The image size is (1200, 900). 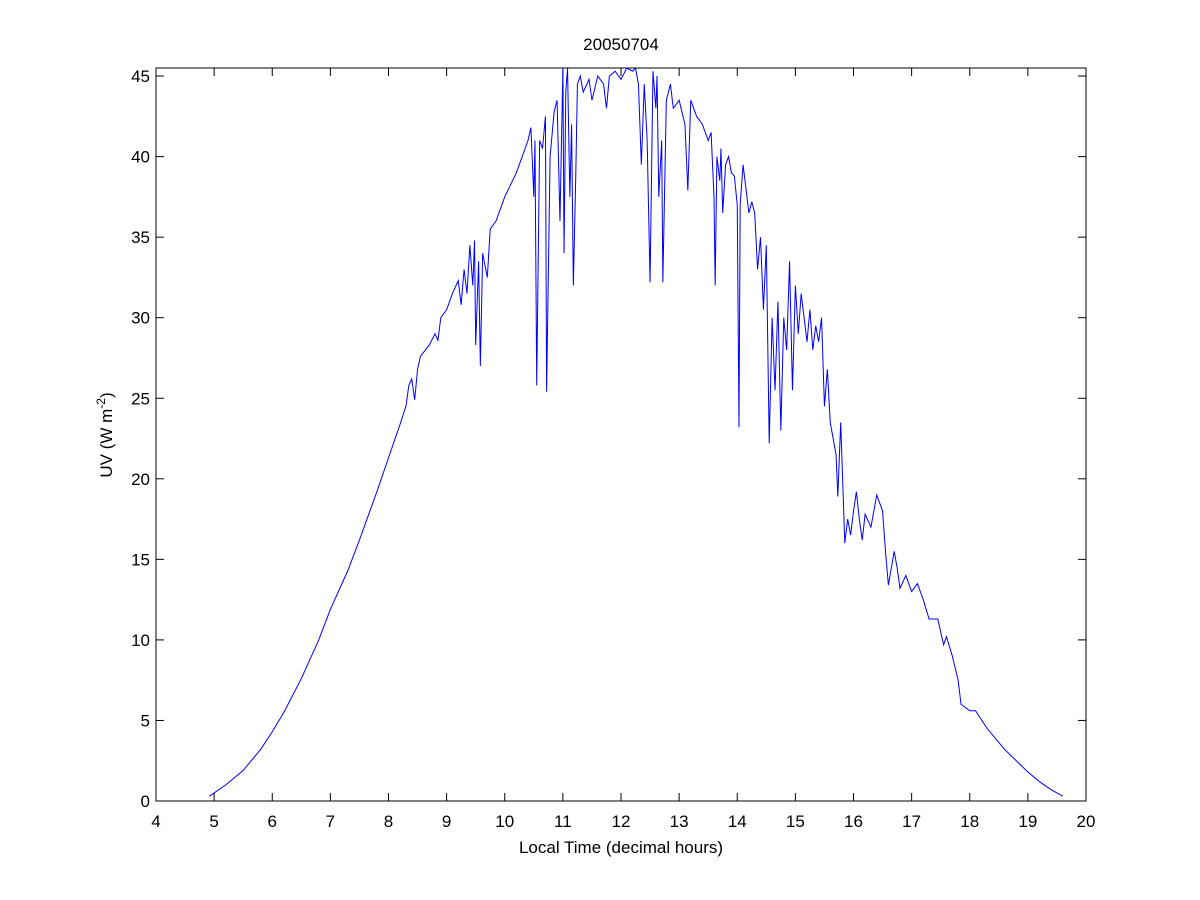 What do you see at coordinates (140, 559) in the screenshot?
I see `y-tick-label: 15` at bounding box center [140, 559].